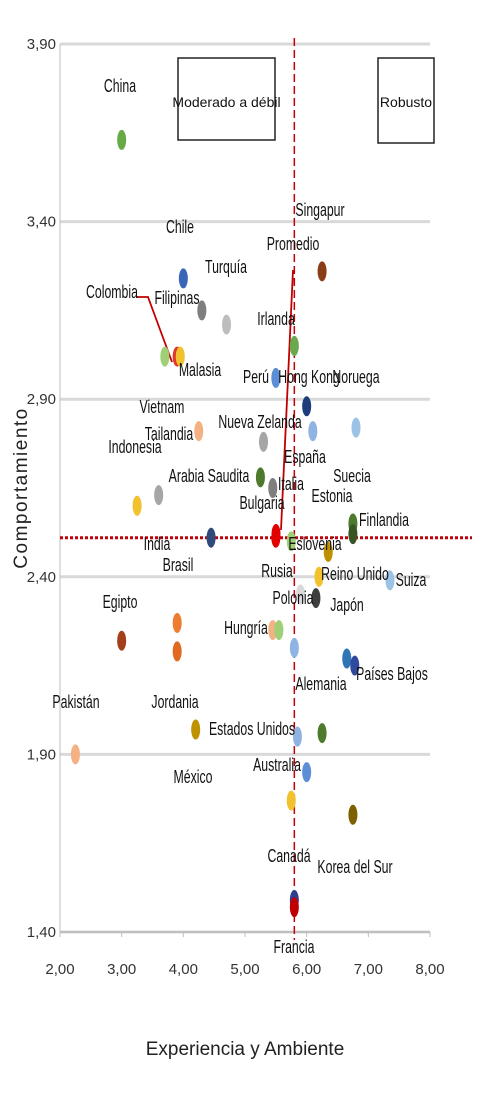  I want to click on label-egipto: Egipto, so click(120, 603).